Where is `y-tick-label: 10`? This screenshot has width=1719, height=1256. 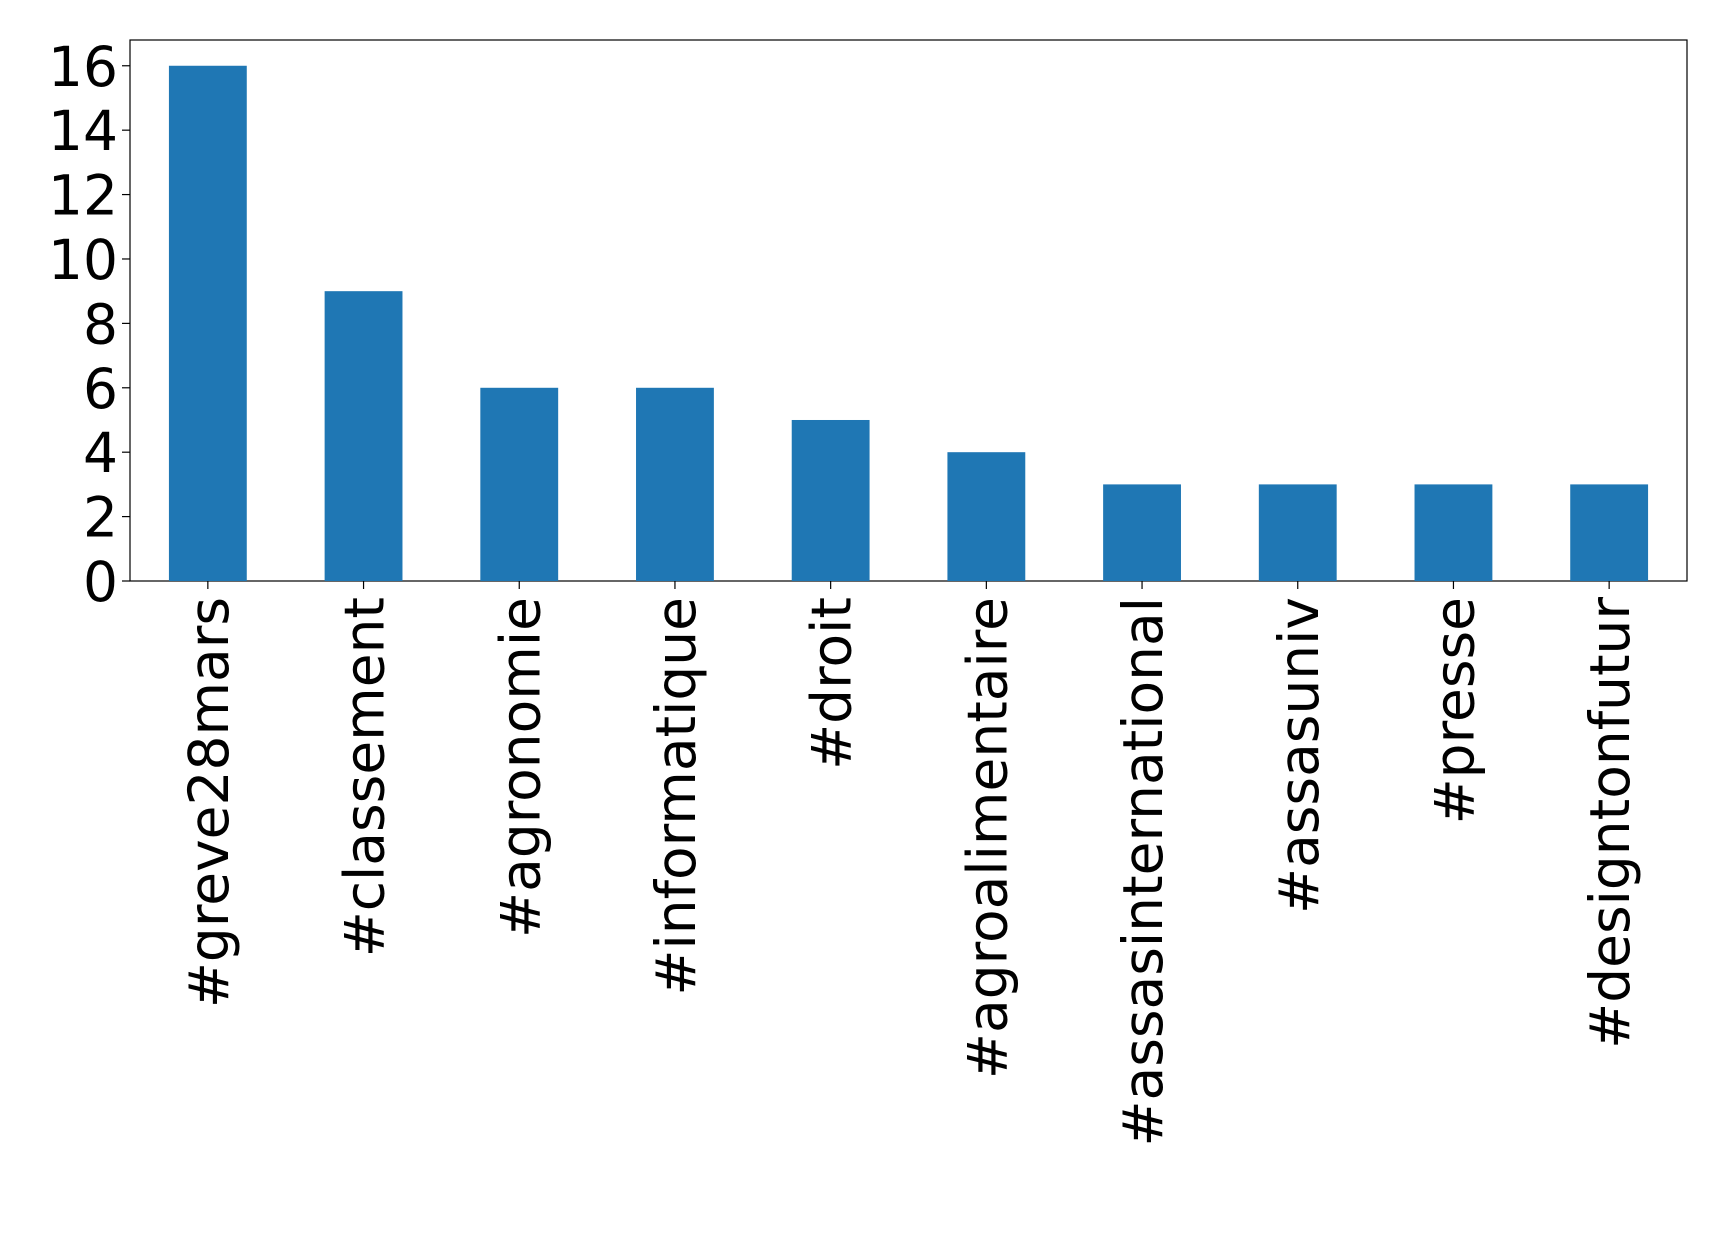
y-tick-label: 10 is located at coordinates (83, 260).